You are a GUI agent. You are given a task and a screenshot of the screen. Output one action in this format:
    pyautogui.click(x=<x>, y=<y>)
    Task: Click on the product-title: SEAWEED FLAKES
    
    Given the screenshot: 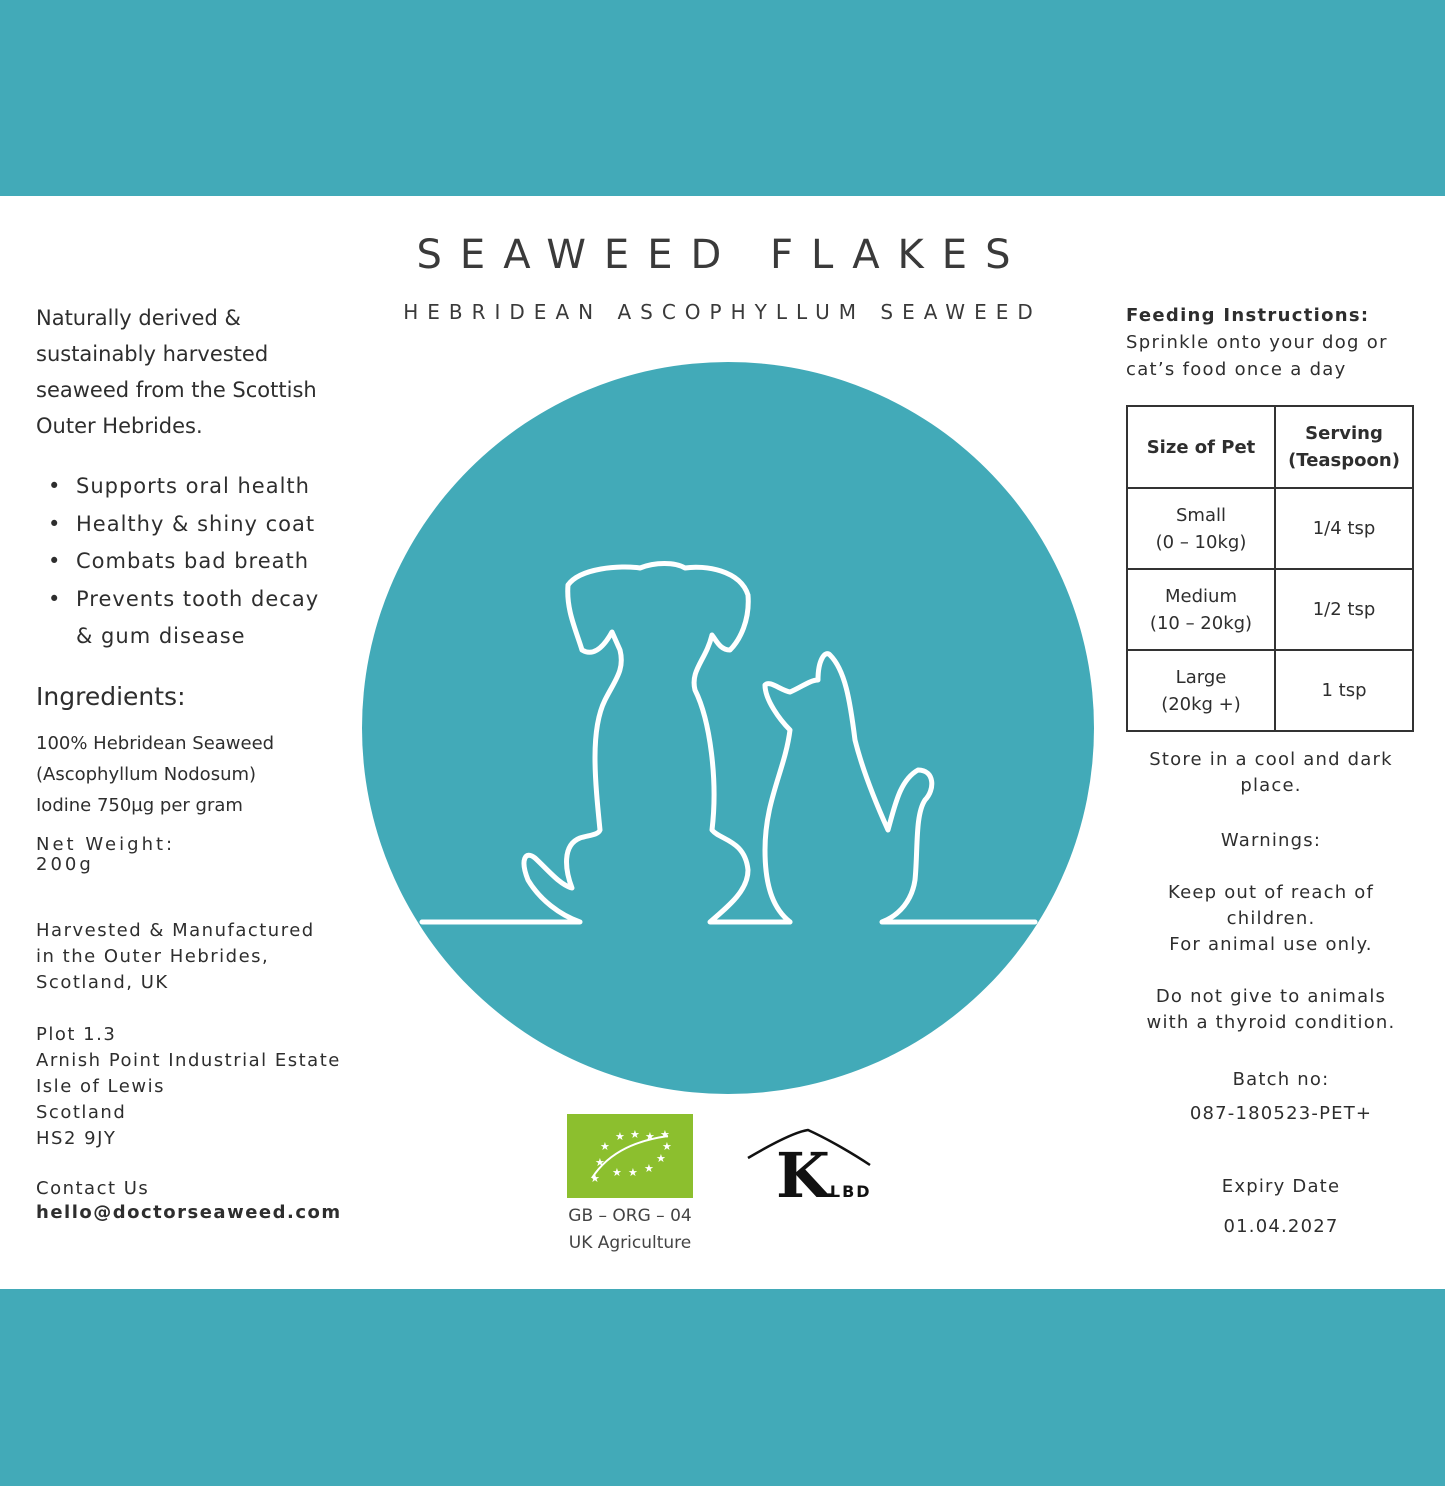 What is the action you would take?
    pyautogui.click(x=722, y=255)
    